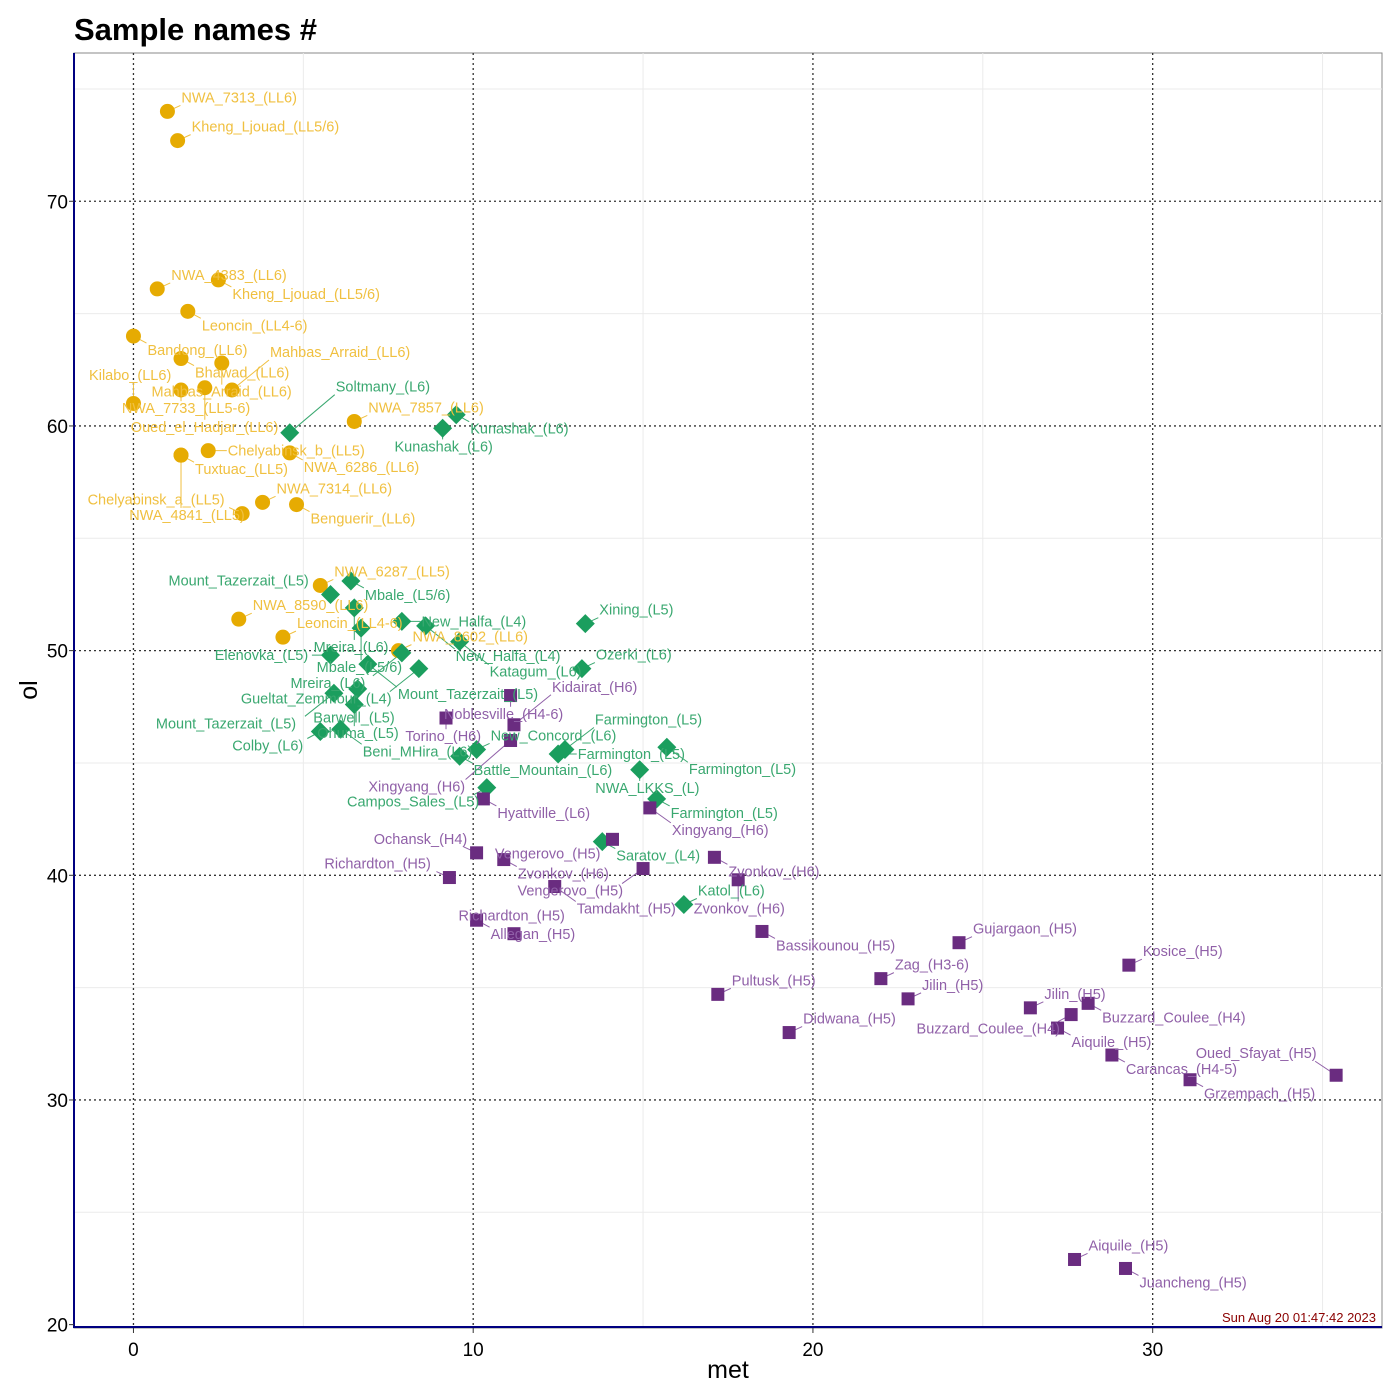  What do you see at coordinates (57, 202) in the screenshot?
I see `y-tick-label: 70` at bounding box center [57, 202].